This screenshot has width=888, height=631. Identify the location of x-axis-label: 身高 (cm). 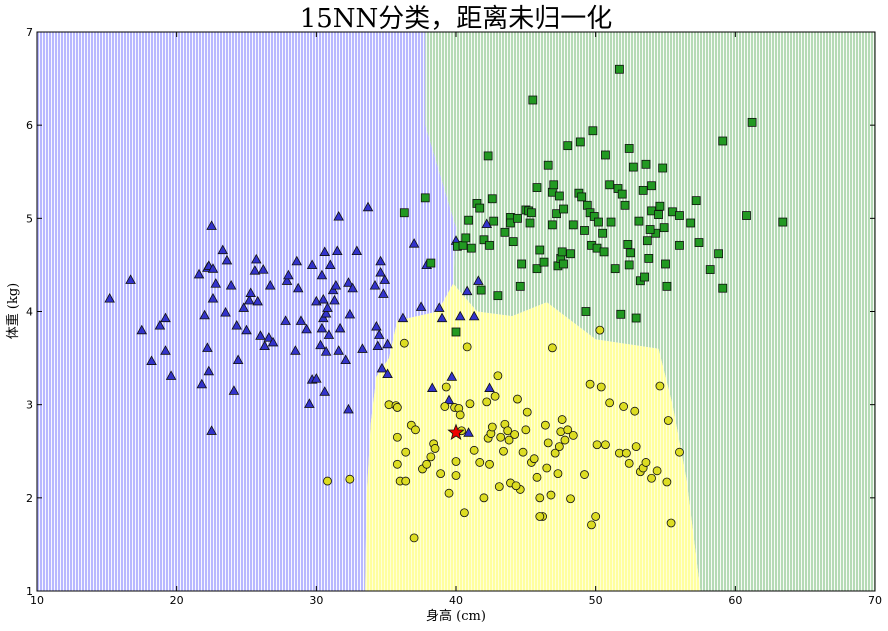
(456, 616).